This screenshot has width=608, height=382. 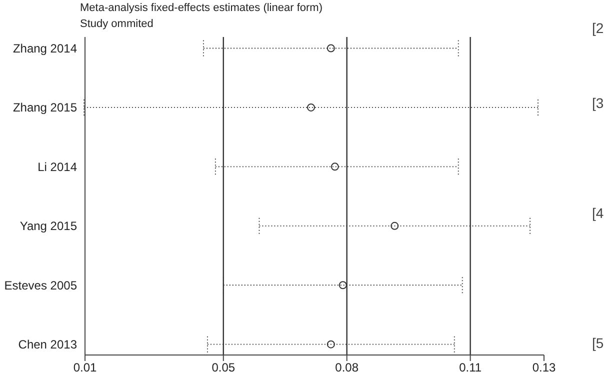 I want to click on text: [3, so click(x=598, y=103).